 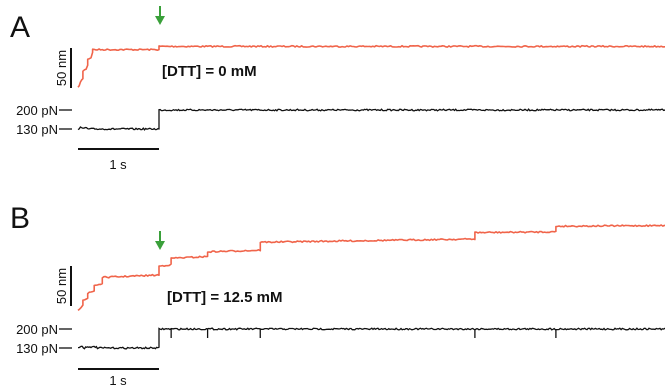 I want to click on dtt-annotation-b: [DTT] = 12.5 mM, so click(x=224, y=297).